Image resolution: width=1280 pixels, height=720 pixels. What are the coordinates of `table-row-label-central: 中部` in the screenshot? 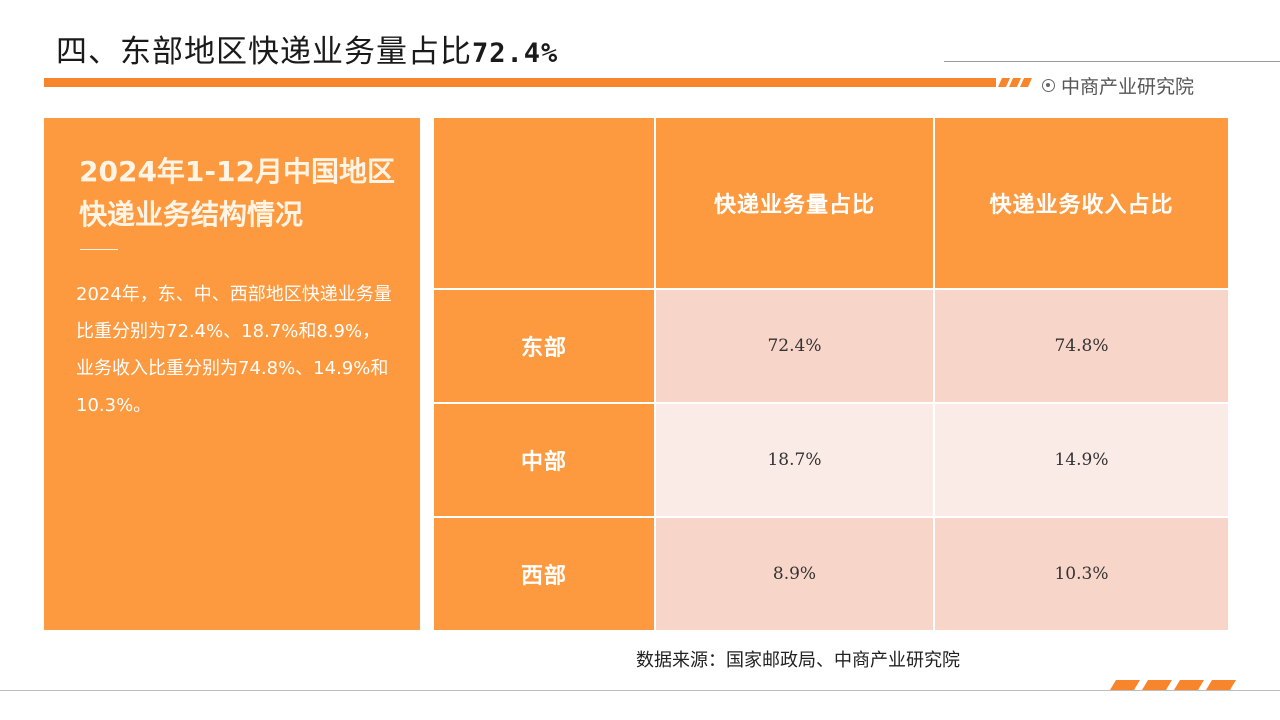 It's located at (544, 460).